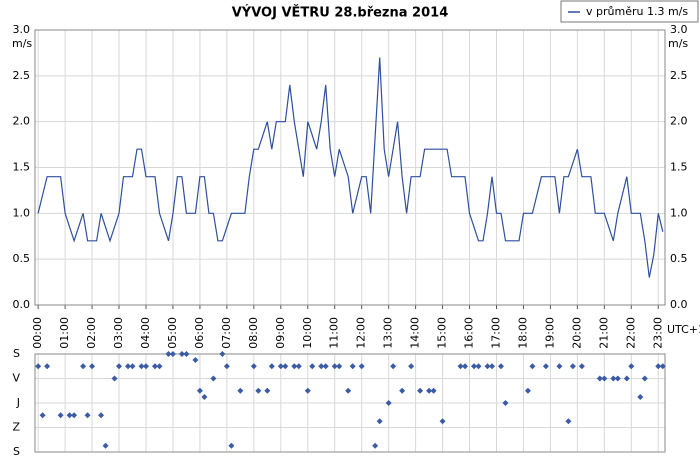 The height and width of the screenshot is (460, 700). I want to click on x-tick-label: 12:00, so click(361, 333).